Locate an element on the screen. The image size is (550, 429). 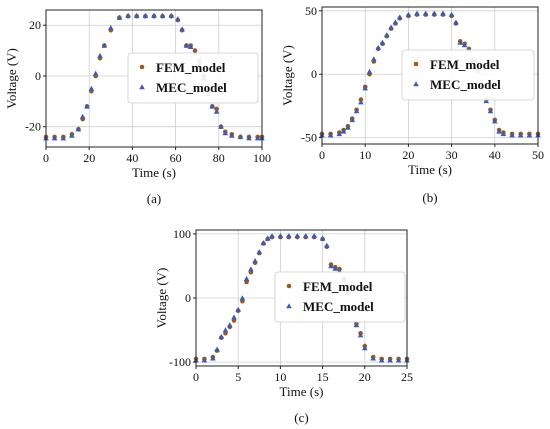
x-tick-label: 50 is located at coordinates (538, 155).